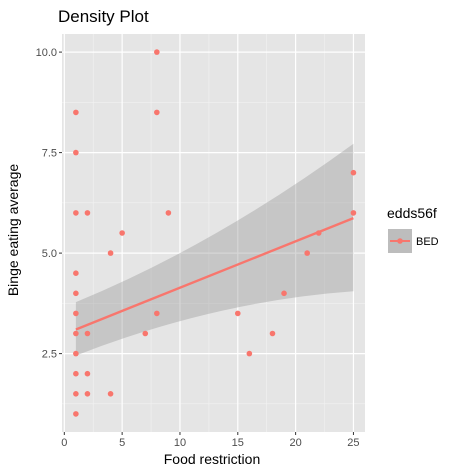 This screenshot has height=471, width=456. I want to click on y-tick-label: 10.0, so click(46, 53).